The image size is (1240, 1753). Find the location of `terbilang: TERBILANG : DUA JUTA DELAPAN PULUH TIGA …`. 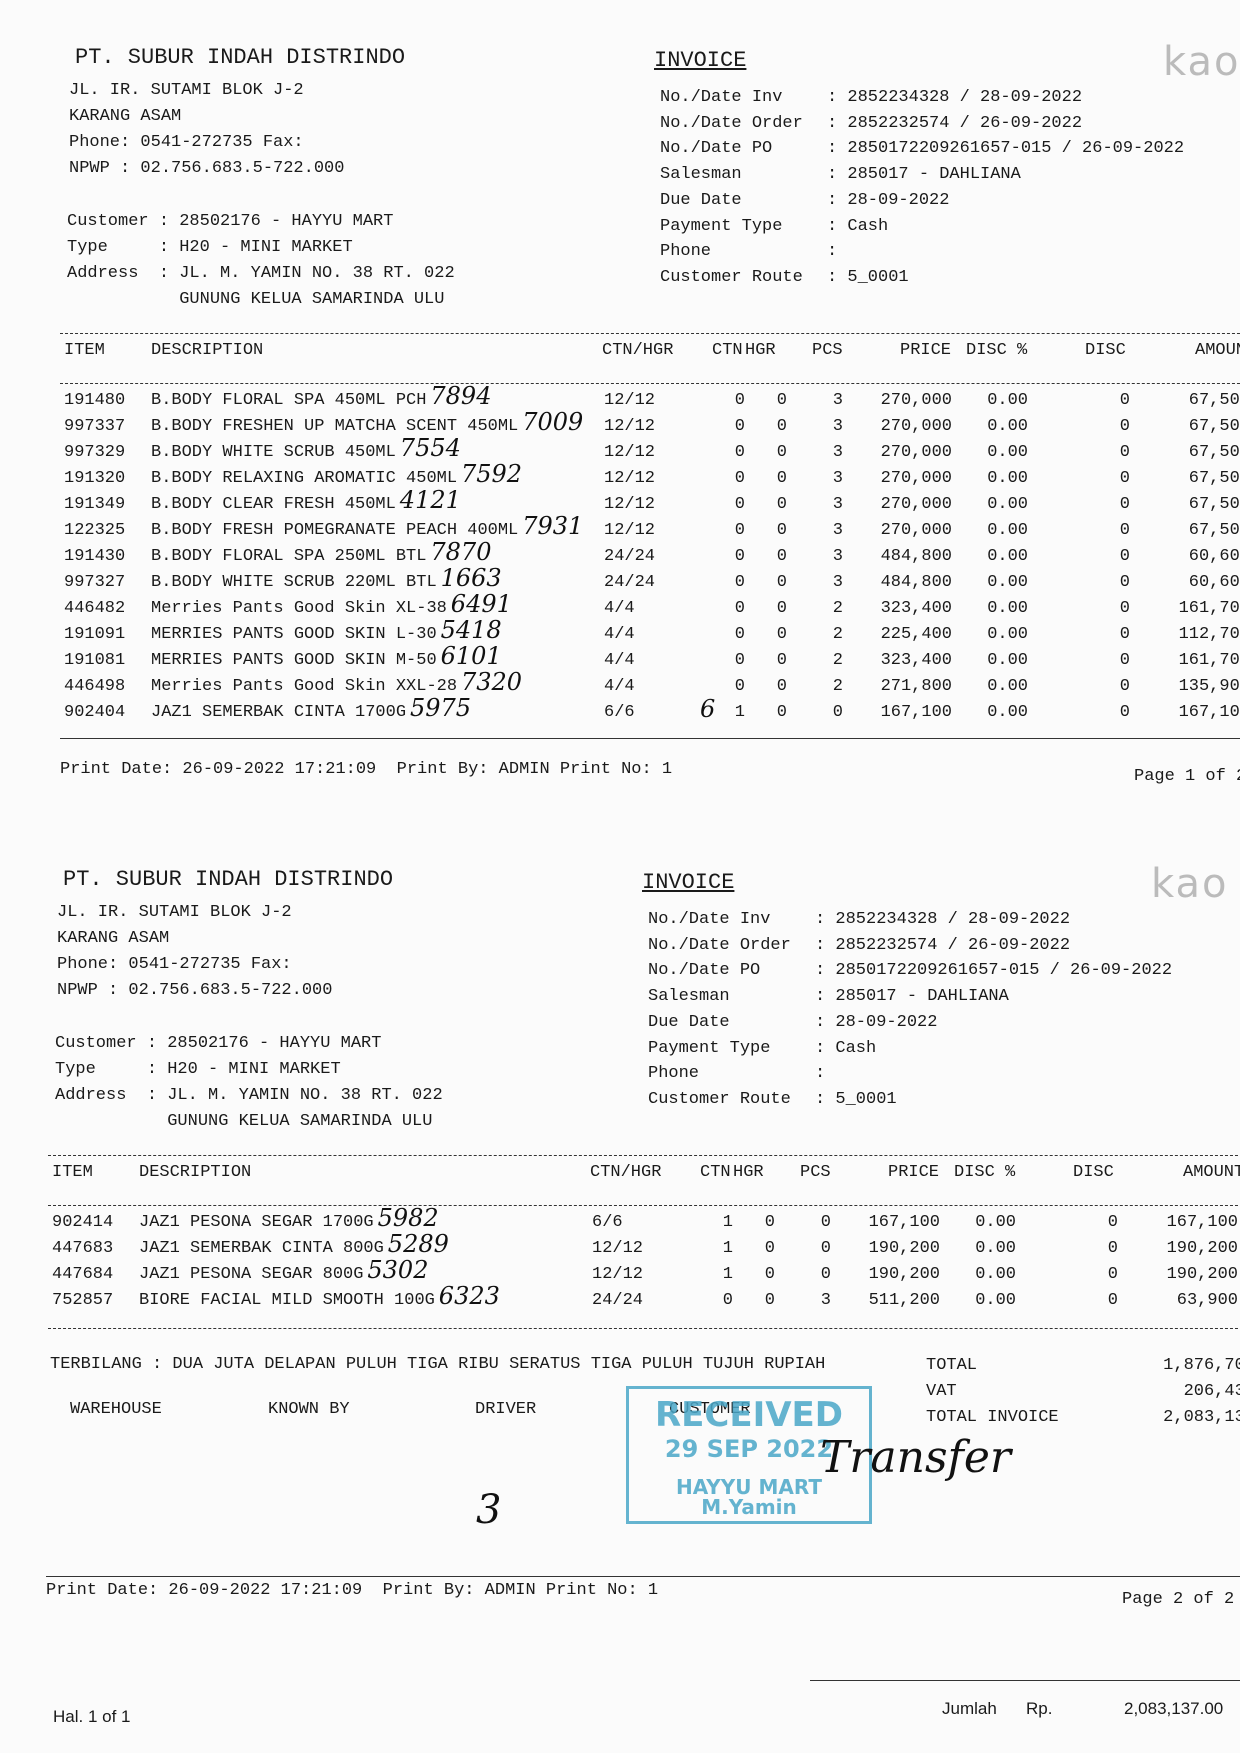

terbilang: TERBILANG : DUA JUTA DELAPAN PULUH TIGA … is located at coordinates (438, 1364).